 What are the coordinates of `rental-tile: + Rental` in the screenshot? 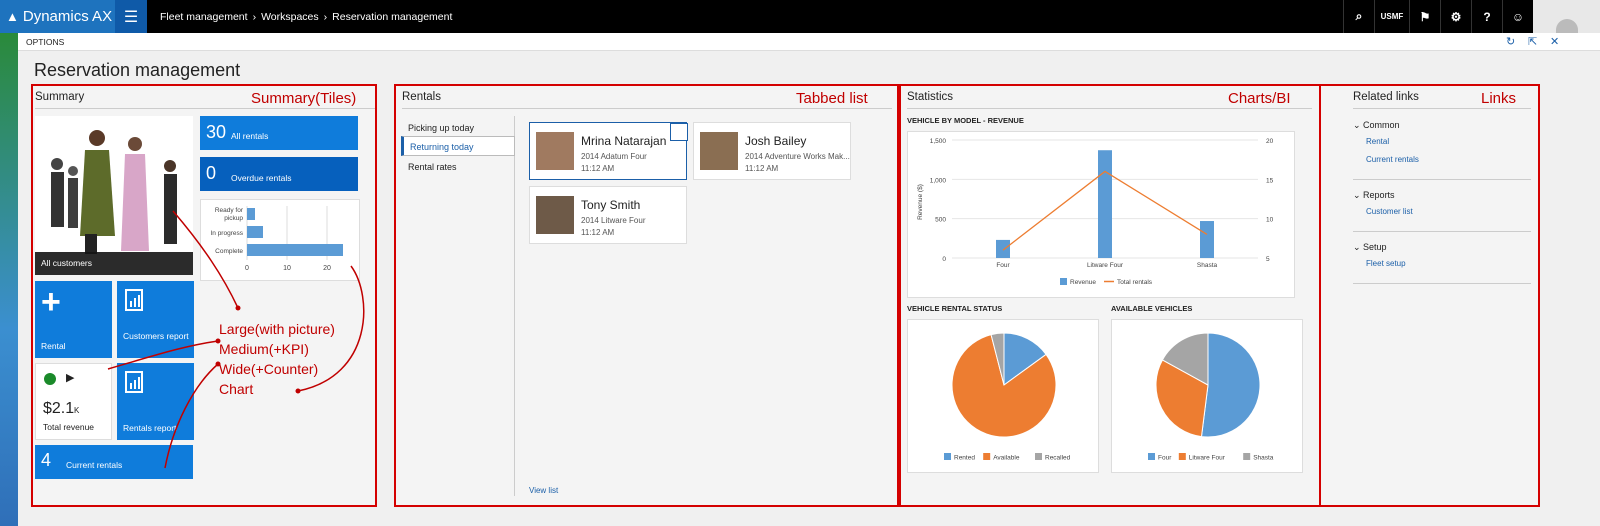 It's located at (73, 319).